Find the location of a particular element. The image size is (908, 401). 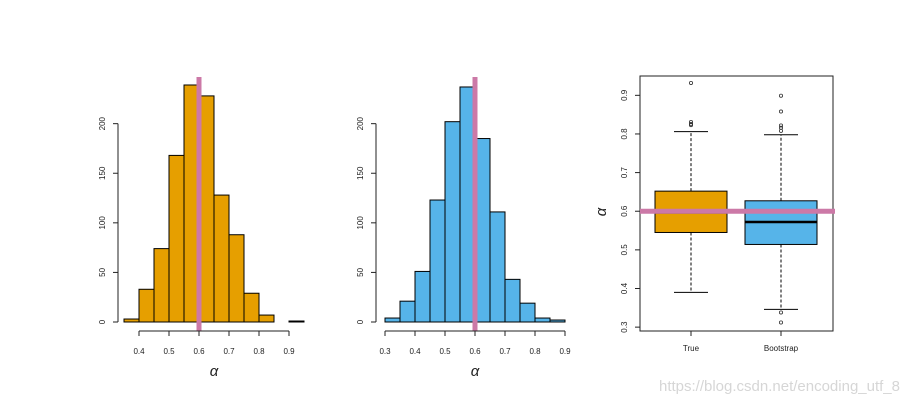

plot-frame is located at coordinates (736, 203).